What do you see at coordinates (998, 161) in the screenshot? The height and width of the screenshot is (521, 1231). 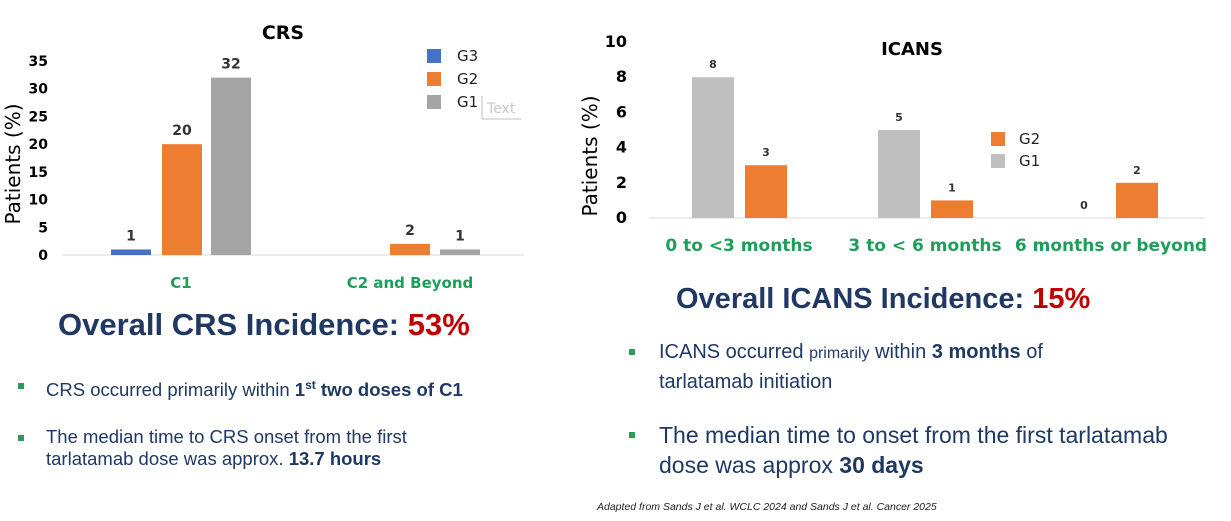 I see `icans-legend-swatch-g1` at bounding box center [998, 161].